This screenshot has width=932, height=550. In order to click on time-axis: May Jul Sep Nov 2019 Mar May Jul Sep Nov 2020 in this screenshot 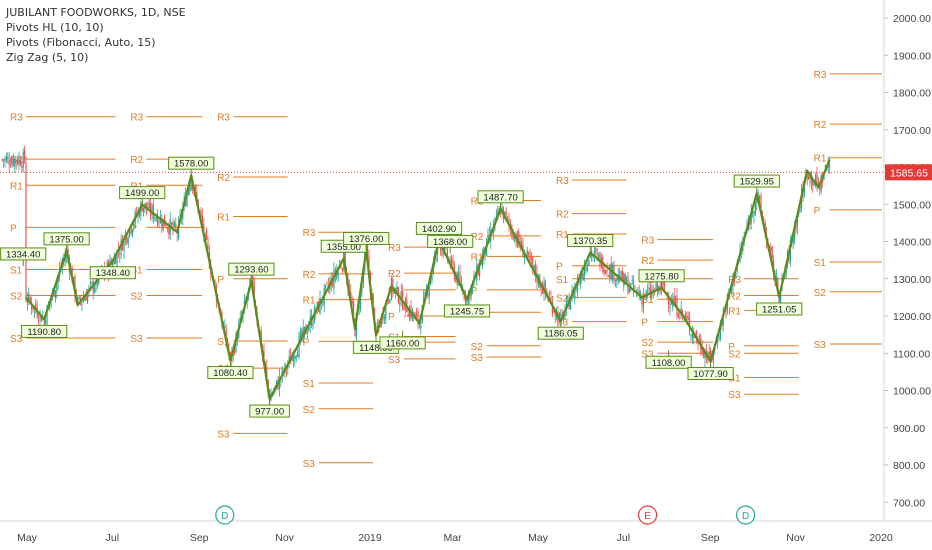, I will do `click(466, 532)`.